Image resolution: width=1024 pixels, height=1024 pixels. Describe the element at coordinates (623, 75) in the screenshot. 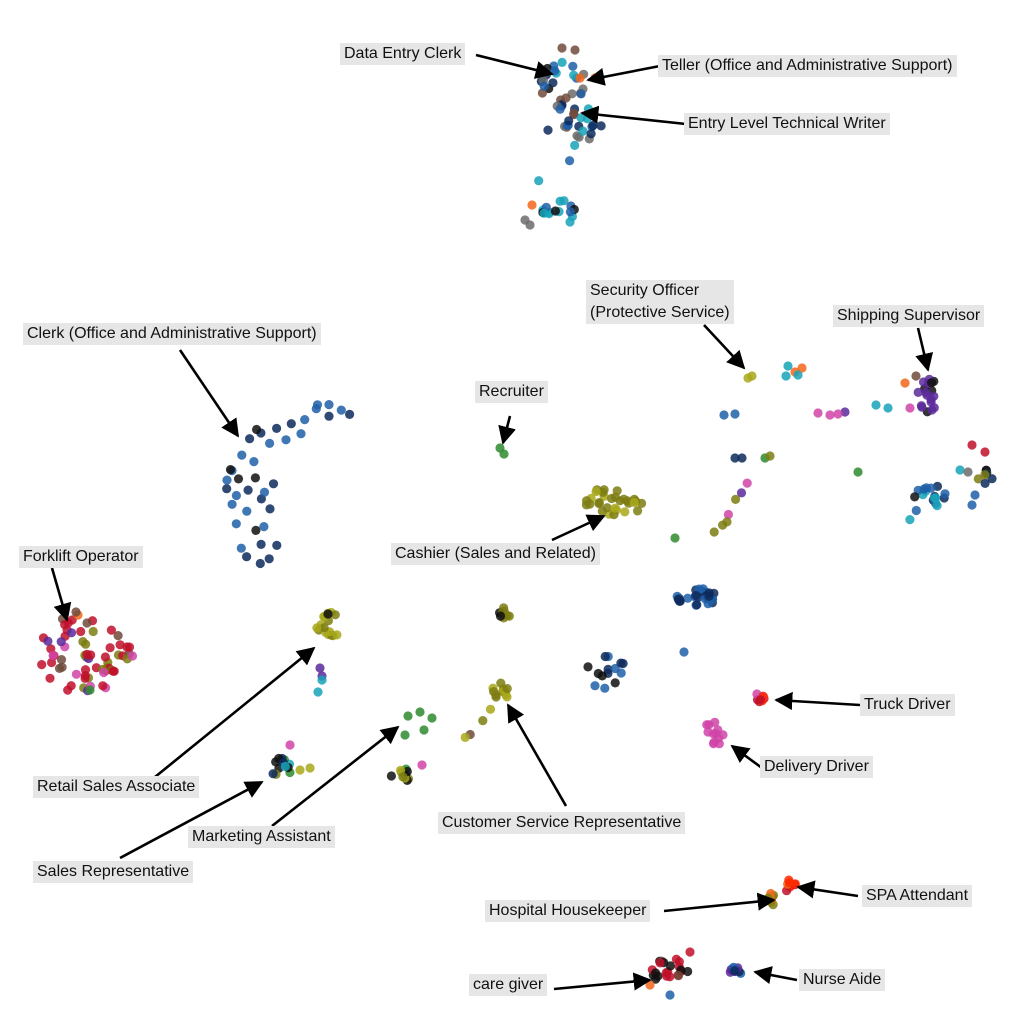

I see `arrow-teller` at that location.